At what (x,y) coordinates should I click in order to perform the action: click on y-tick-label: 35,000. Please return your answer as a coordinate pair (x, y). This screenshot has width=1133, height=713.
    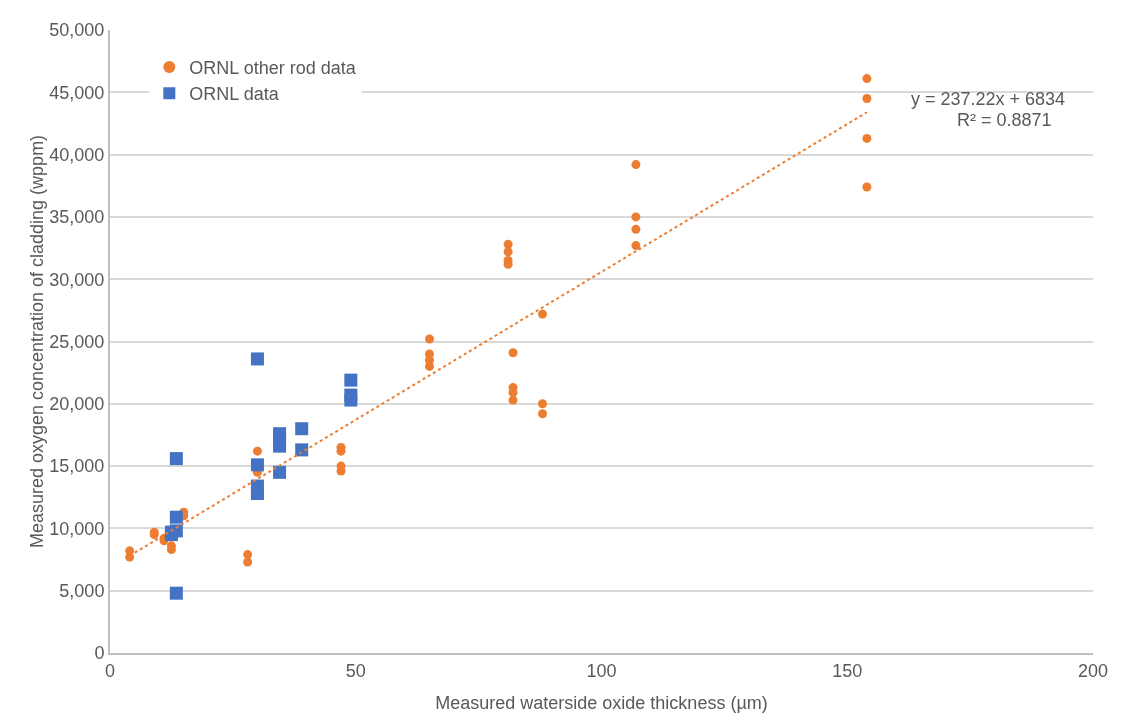
    Looking at the image, I should click on (77, 217).